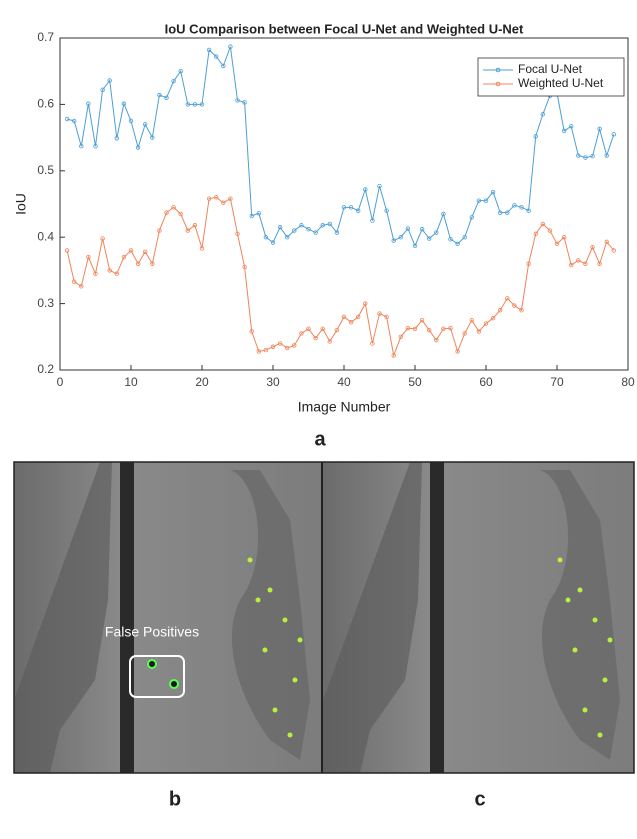  I want to click on panel-label: c, so click(479, 799).